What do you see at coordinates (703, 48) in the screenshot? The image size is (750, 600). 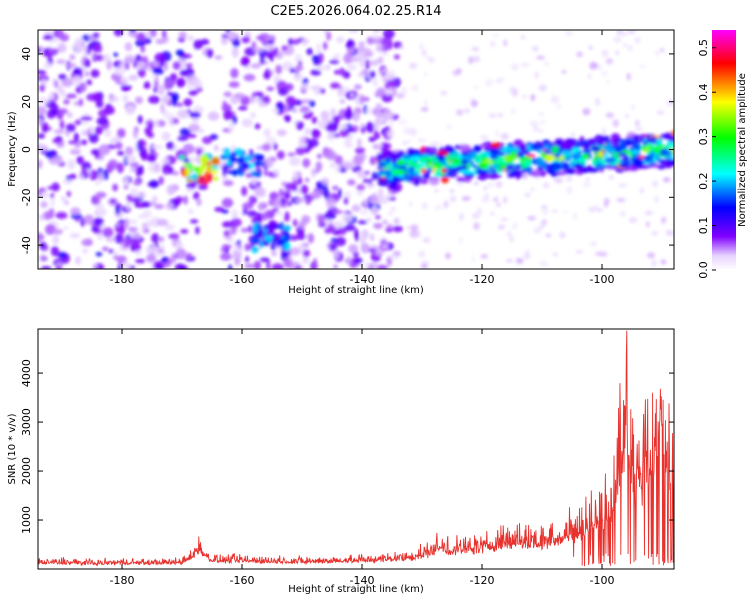 I see `colorbar-tick-label: 0.5` at bounding box center [703, 48].